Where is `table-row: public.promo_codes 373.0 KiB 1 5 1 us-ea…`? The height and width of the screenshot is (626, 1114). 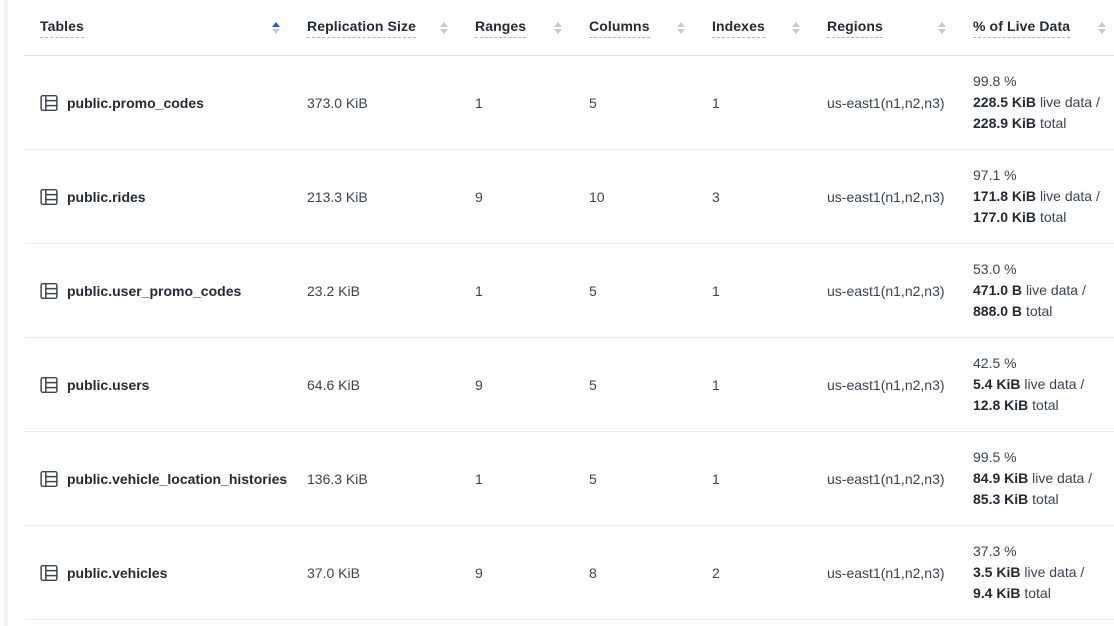 table-row: public.promo_codes 373.0 KiB 1 5 1 us-ea… is located at coordinates (569, 103).